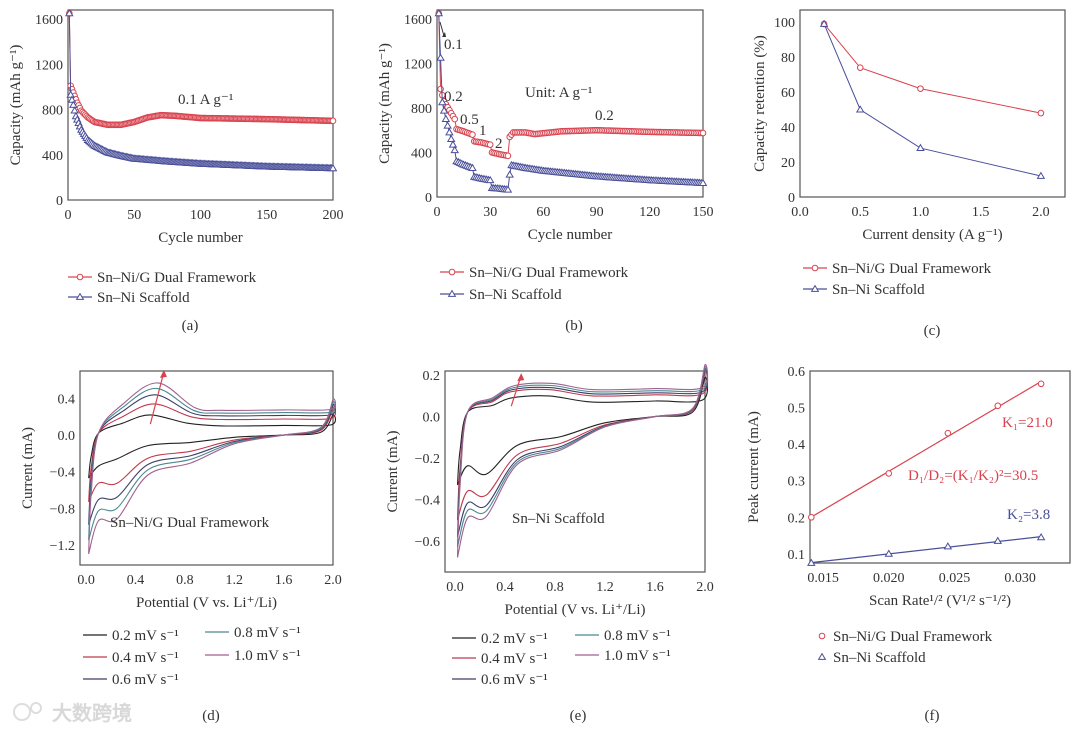 The width and height of the screenshot is (1080, 733). What do you see at coordinates (515, 295) in the screenshot?
I see `legend-label: Sn–Ni Scaffold` at bounding box center [515, 295].